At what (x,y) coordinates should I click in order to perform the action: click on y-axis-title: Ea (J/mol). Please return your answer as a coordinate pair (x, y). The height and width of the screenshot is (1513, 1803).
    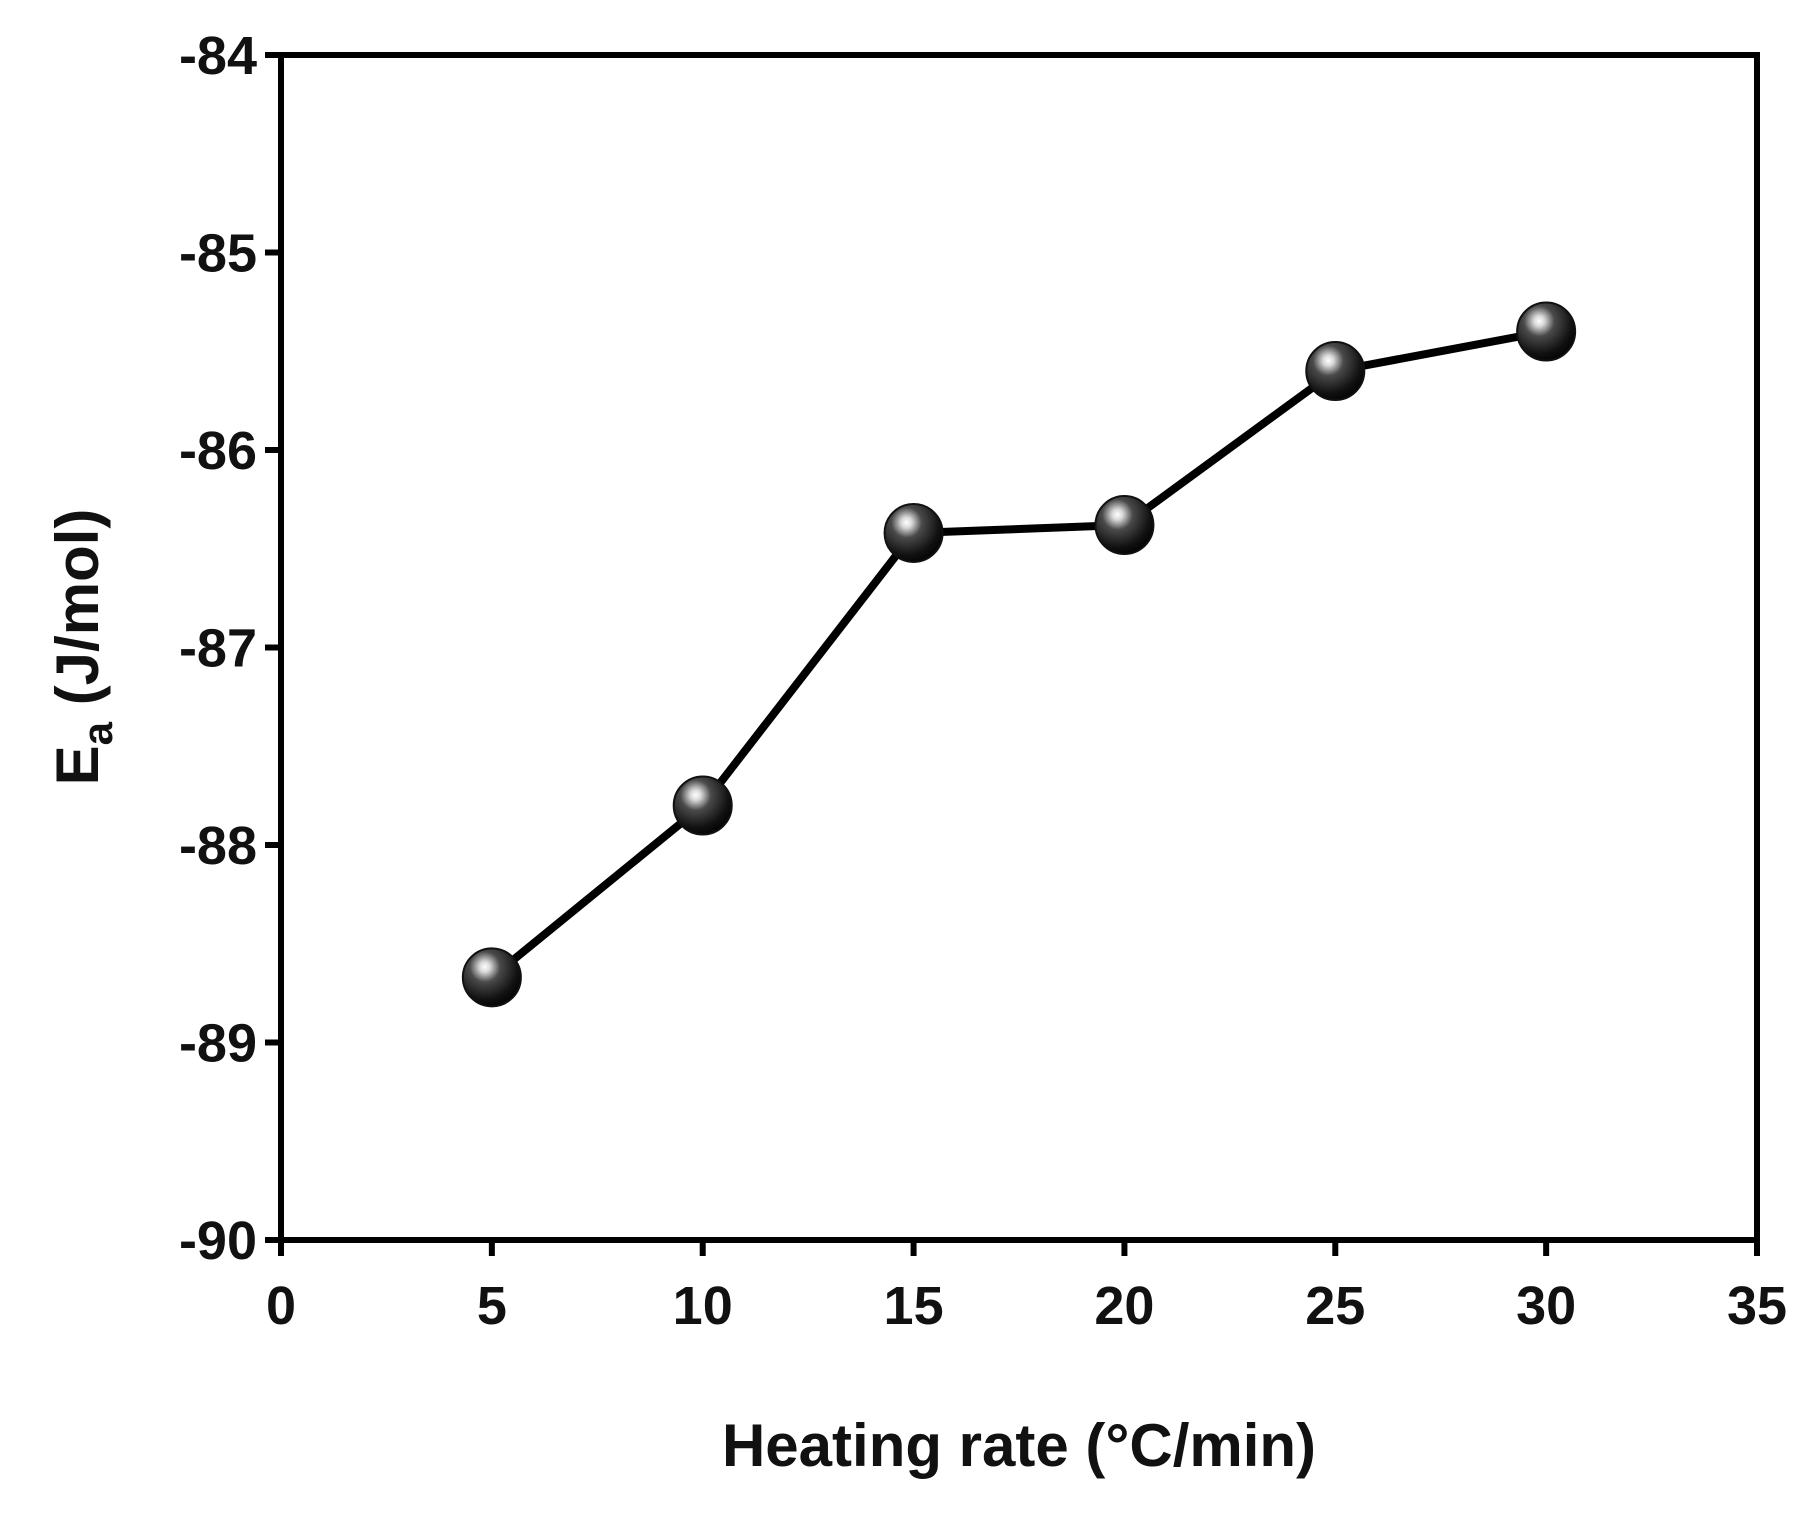
    Looking at the image, I should click on (82, 647).